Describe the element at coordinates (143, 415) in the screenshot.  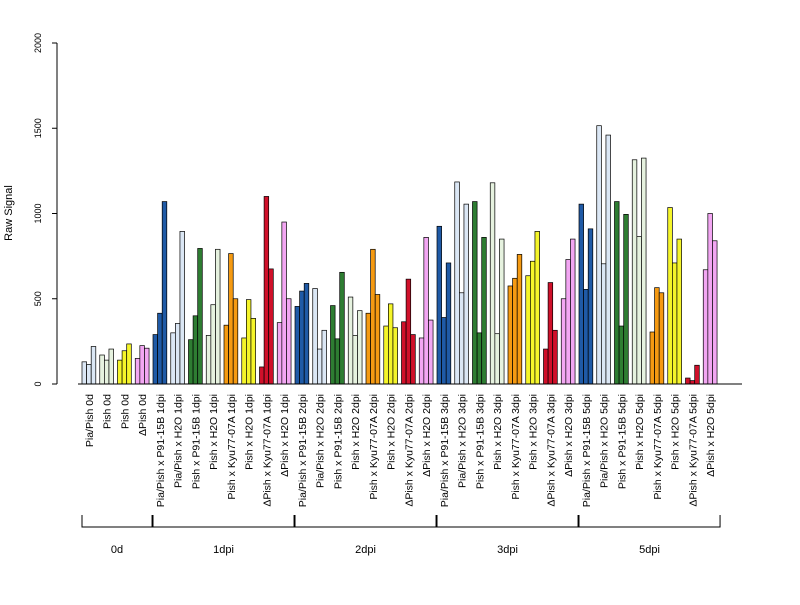
I see `x-tick-label: ΔPish 0d` at that location.